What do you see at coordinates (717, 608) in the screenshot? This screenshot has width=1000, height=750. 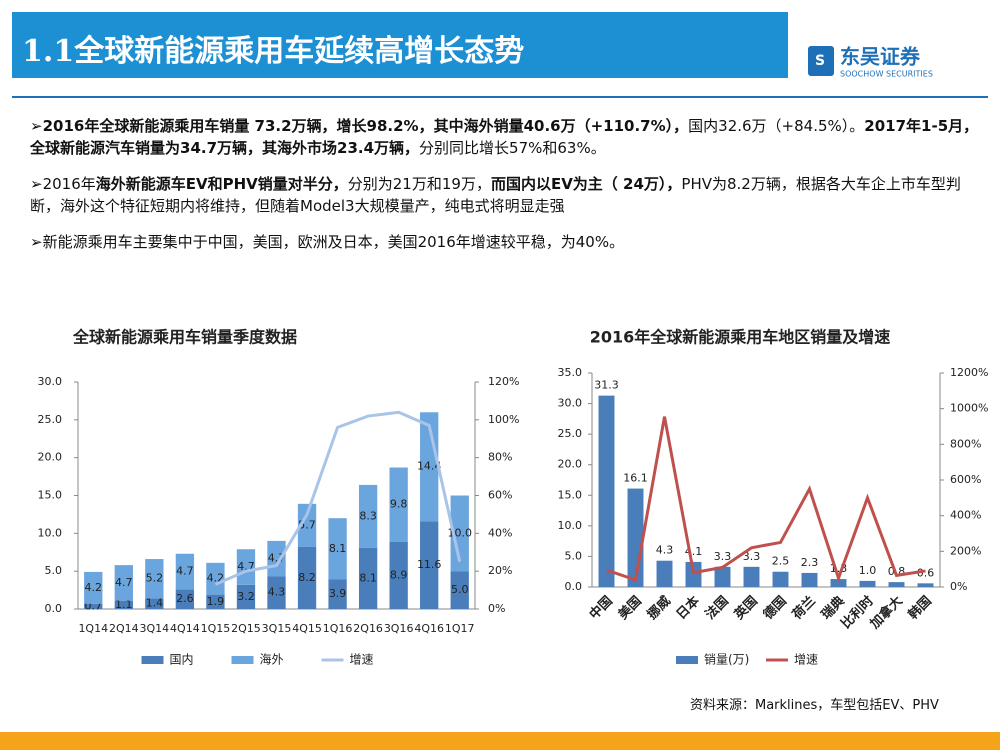 I see `x-tick-label: 法国` at bounding box center [717, 608].